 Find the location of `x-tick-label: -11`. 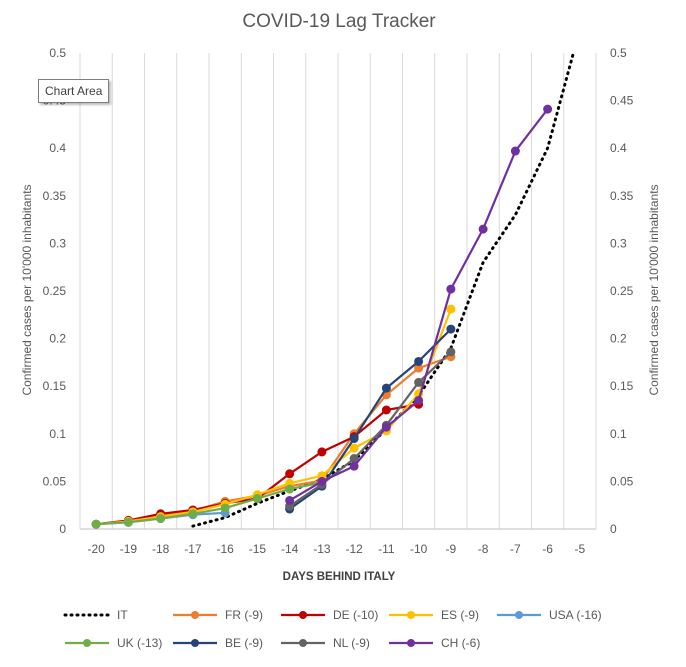

x-tick-label: -11 is located at coordinates (386, 549).